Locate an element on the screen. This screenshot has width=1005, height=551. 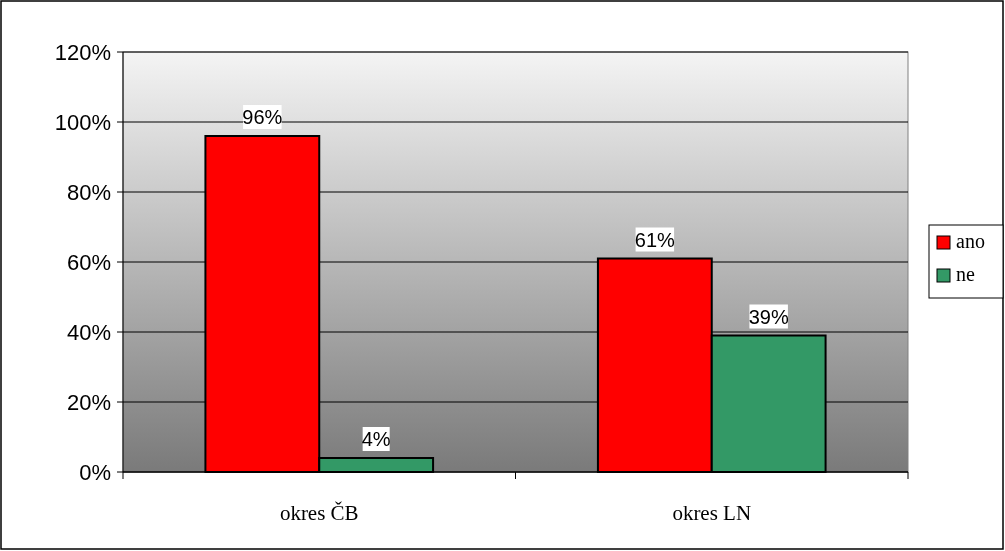
y-tick-label: 100% is located at coordinates (82, 122).